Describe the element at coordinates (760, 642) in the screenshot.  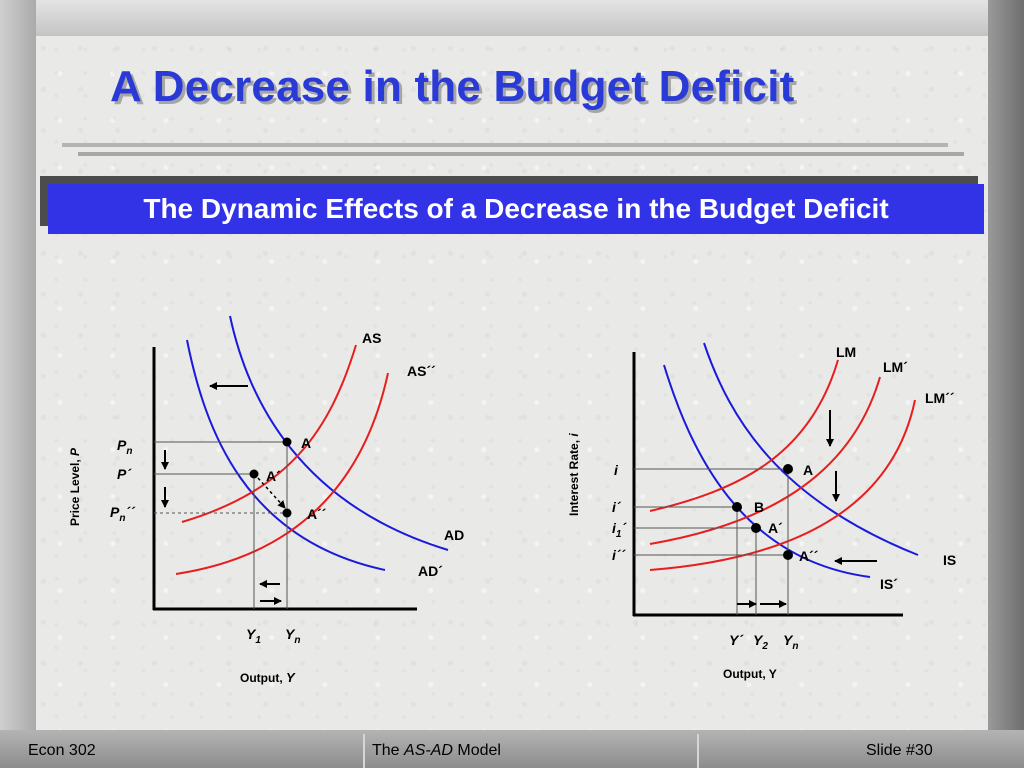
I see `y2-label: Y2` at that location.